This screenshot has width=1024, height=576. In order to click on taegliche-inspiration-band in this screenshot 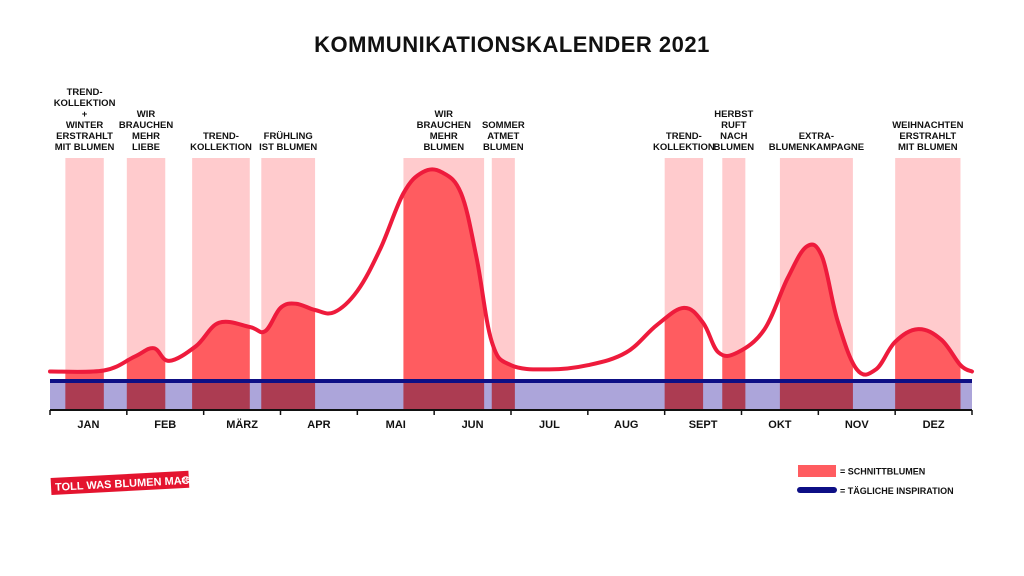, I will do `click(511, 395)`.